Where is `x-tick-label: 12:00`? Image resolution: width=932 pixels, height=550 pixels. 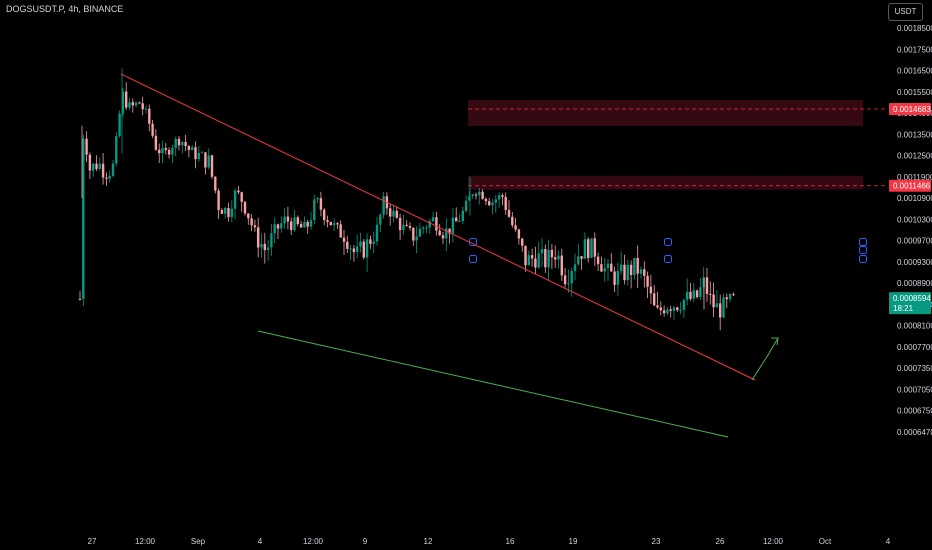
x-tick-label: 12:00 is located at coordinates (313, 541).